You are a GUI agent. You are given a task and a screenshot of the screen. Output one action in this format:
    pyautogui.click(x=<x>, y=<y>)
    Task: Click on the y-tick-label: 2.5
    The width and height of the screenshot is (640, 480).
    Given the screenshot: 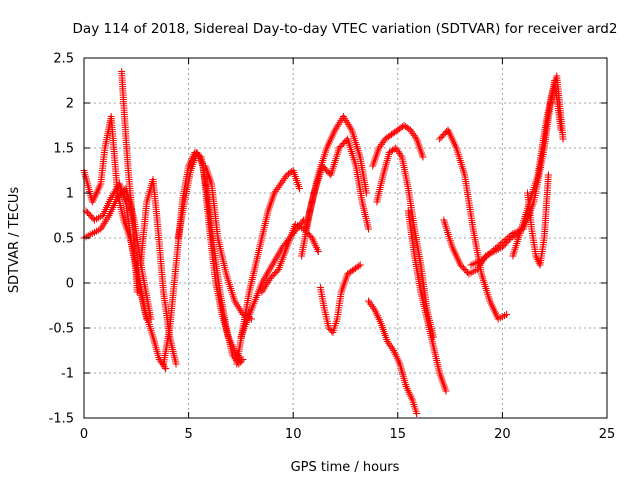 What is the action you would take?
    pyautogui.click(x=63, y=59)
    